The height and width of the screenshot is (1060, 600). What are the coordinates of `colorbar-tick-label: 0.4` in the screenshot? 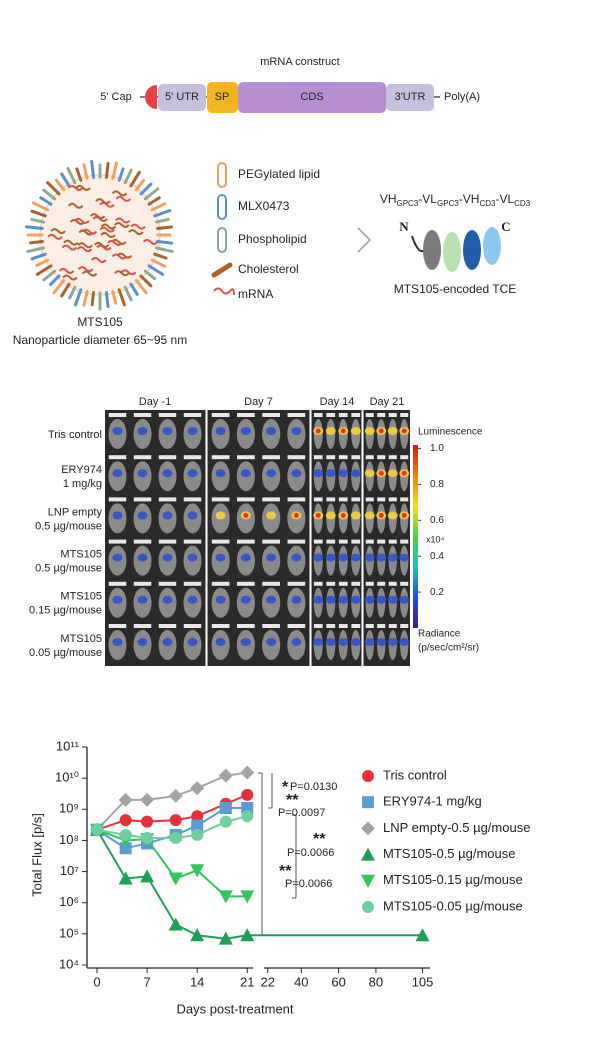 It's located at (437, 556).